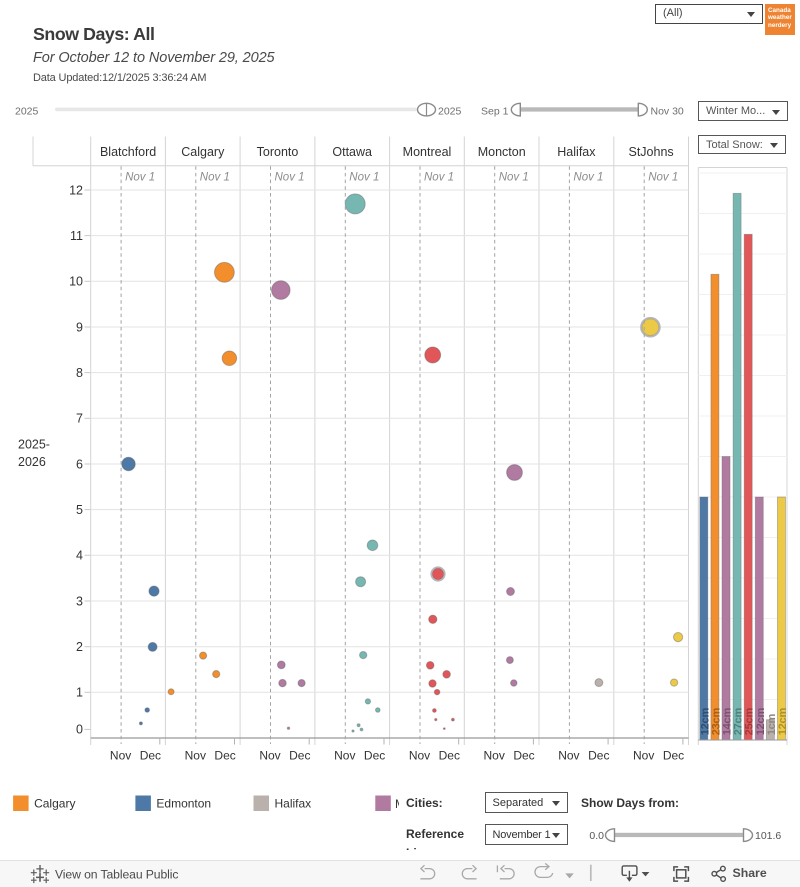  I want to click on svg-text: 25cm, so click(750, 722).